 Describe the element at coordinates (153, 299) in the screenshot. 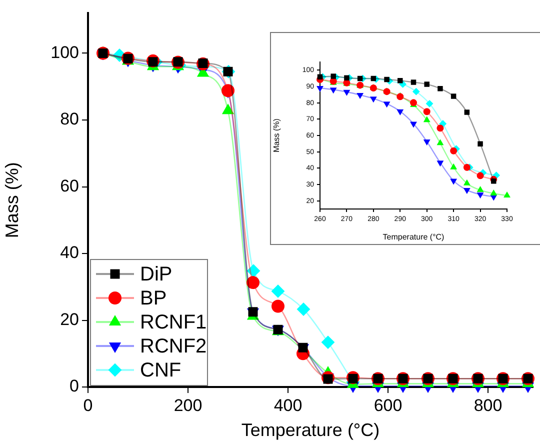

I see `legend-label: BP` at that location.